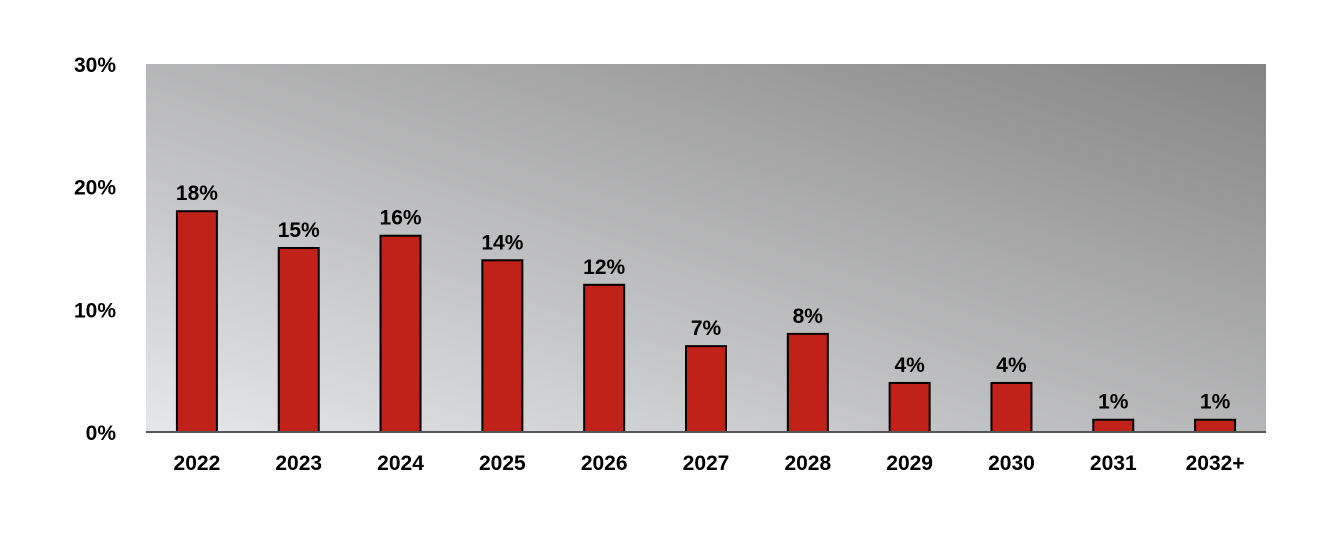 Image resolution: width=1330 pixels, height=538 pixels. Describe the element at coordinates (299, 230) in the screenshot. I see `data-label: 15%` at that location.